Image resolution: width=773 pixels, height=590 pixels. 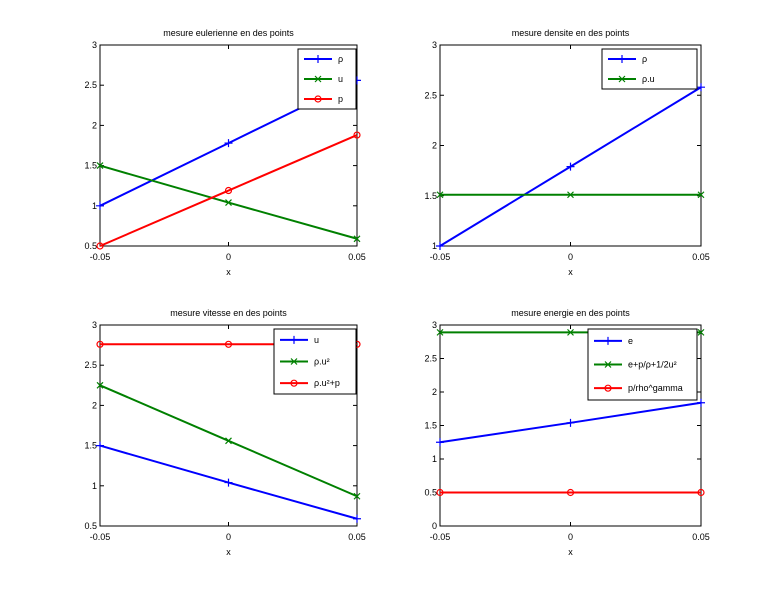 What do you see at coordinates (570, 313) in the screenshot?
I see `chart-title: mesure energie en des points` at bounding box center [570, 313].